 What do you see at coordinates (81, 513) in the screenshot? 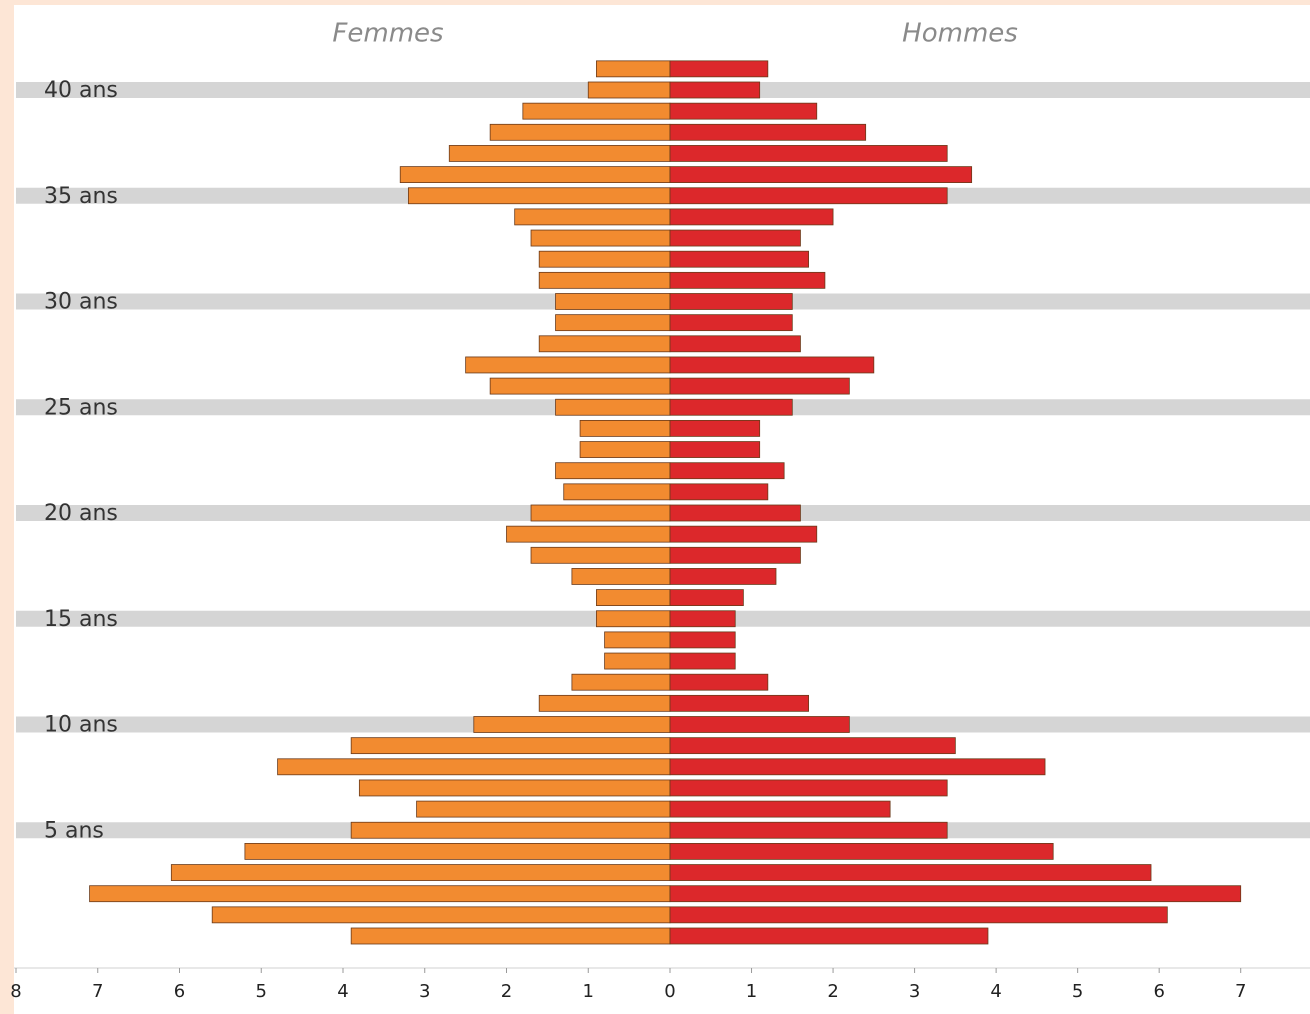
I see `y-tick-label: 20 ans` at bounding box center [81, 513].